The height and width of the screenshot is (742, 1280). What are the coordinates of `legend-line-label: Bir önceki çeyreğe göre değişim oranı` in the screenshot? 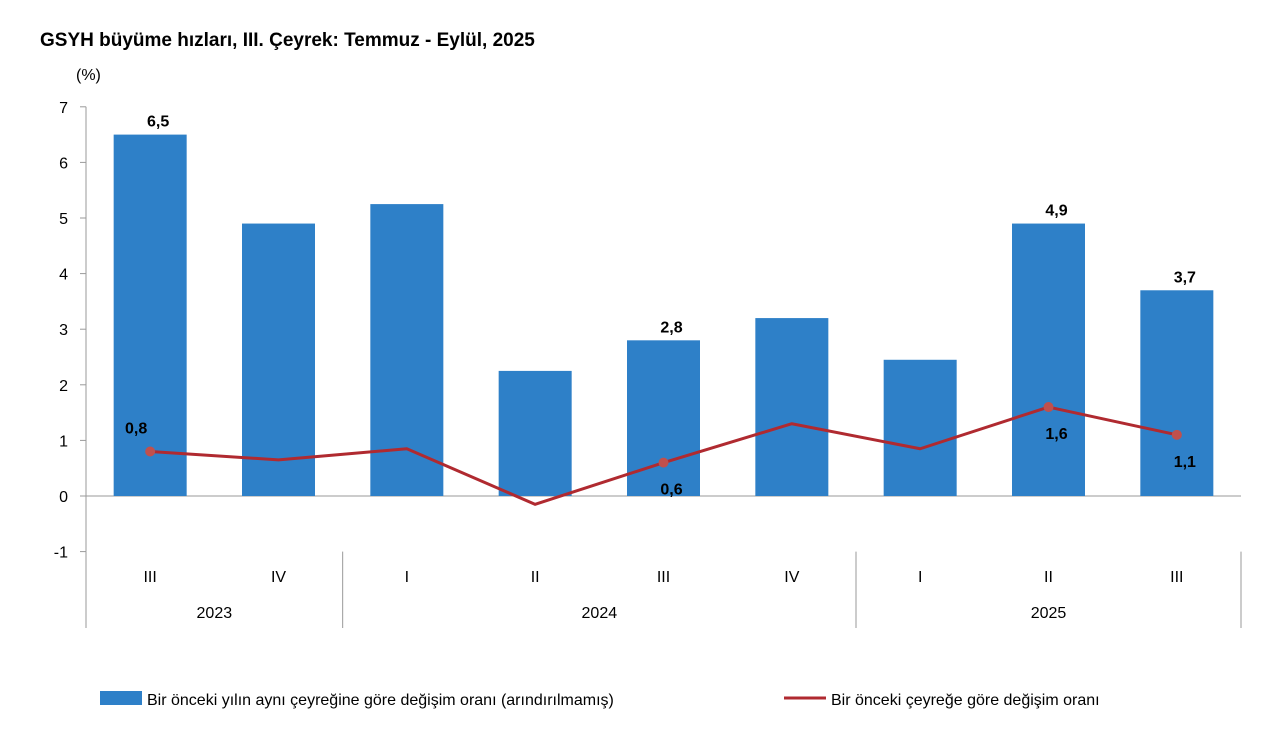 It's located at (965, 700).